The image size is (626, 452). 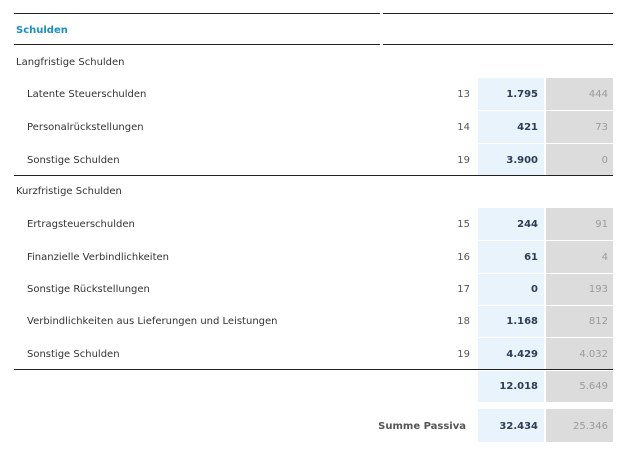 I want to click on total-previous-bg, so click(x=579, y=425).